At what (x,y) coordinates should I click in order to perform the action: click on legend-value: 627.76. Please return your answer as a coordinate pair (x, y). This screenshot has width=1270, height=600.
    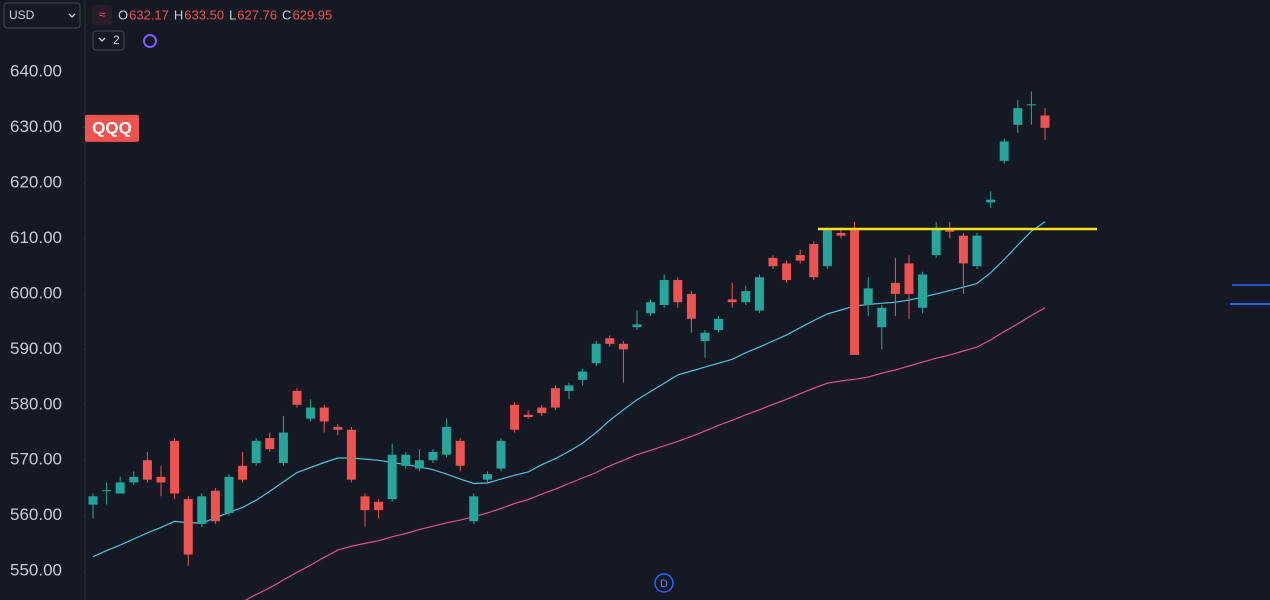
    Looking at the image, I should click on (257, 14).